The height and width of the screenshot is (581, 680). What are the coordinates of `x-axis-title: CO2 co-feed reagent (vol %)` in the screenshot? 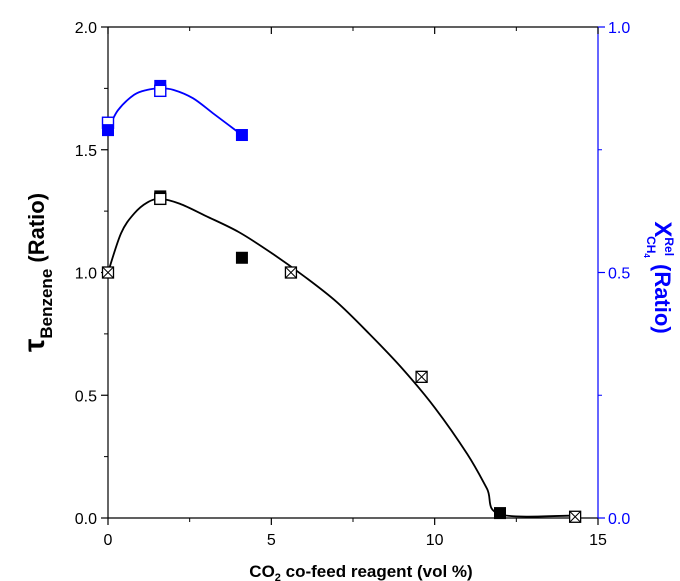 It's located at (360, 571).